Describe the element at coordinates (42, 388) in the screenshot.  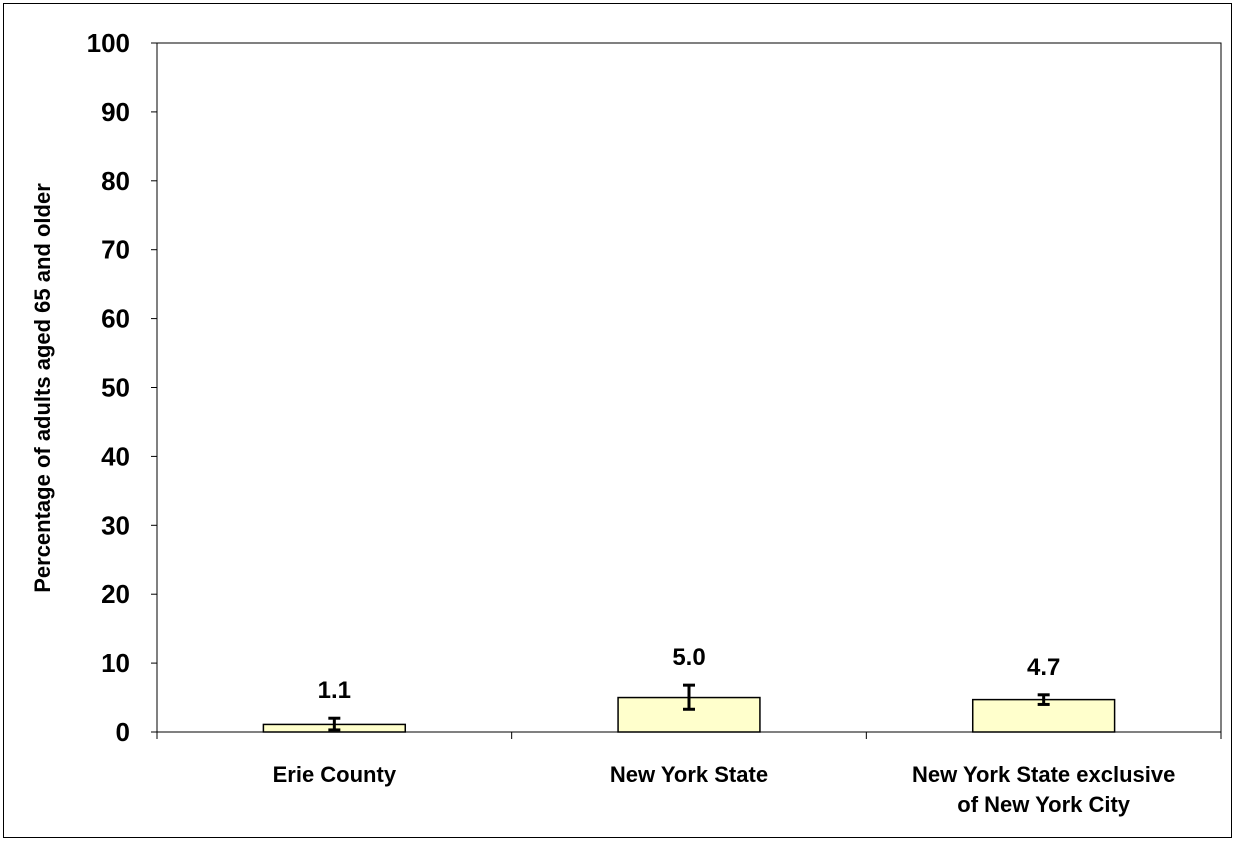
I see `y-axis-title: Percentage of adults aged 65 and older` at that location.